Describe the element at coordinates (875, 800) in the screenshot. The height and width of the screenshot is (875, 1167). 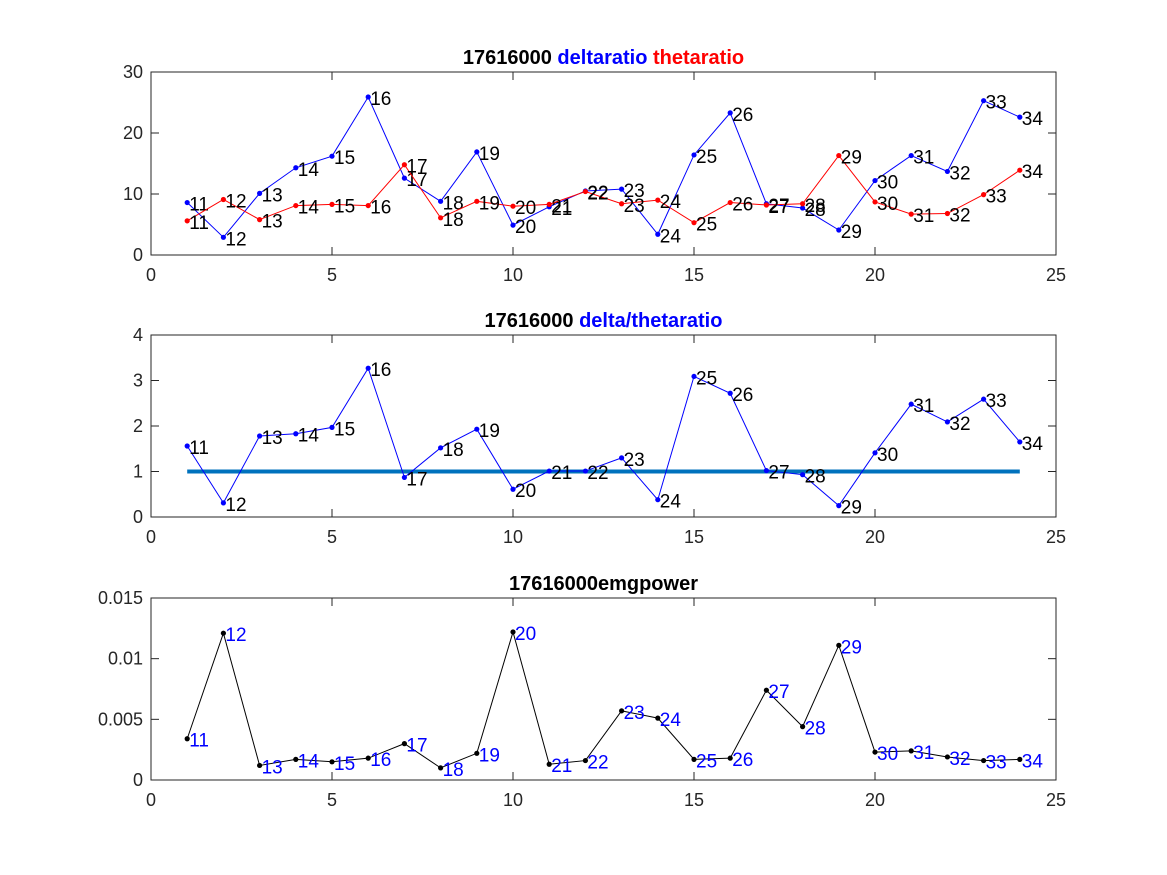
I see `x-tick-label: 20` at that location.